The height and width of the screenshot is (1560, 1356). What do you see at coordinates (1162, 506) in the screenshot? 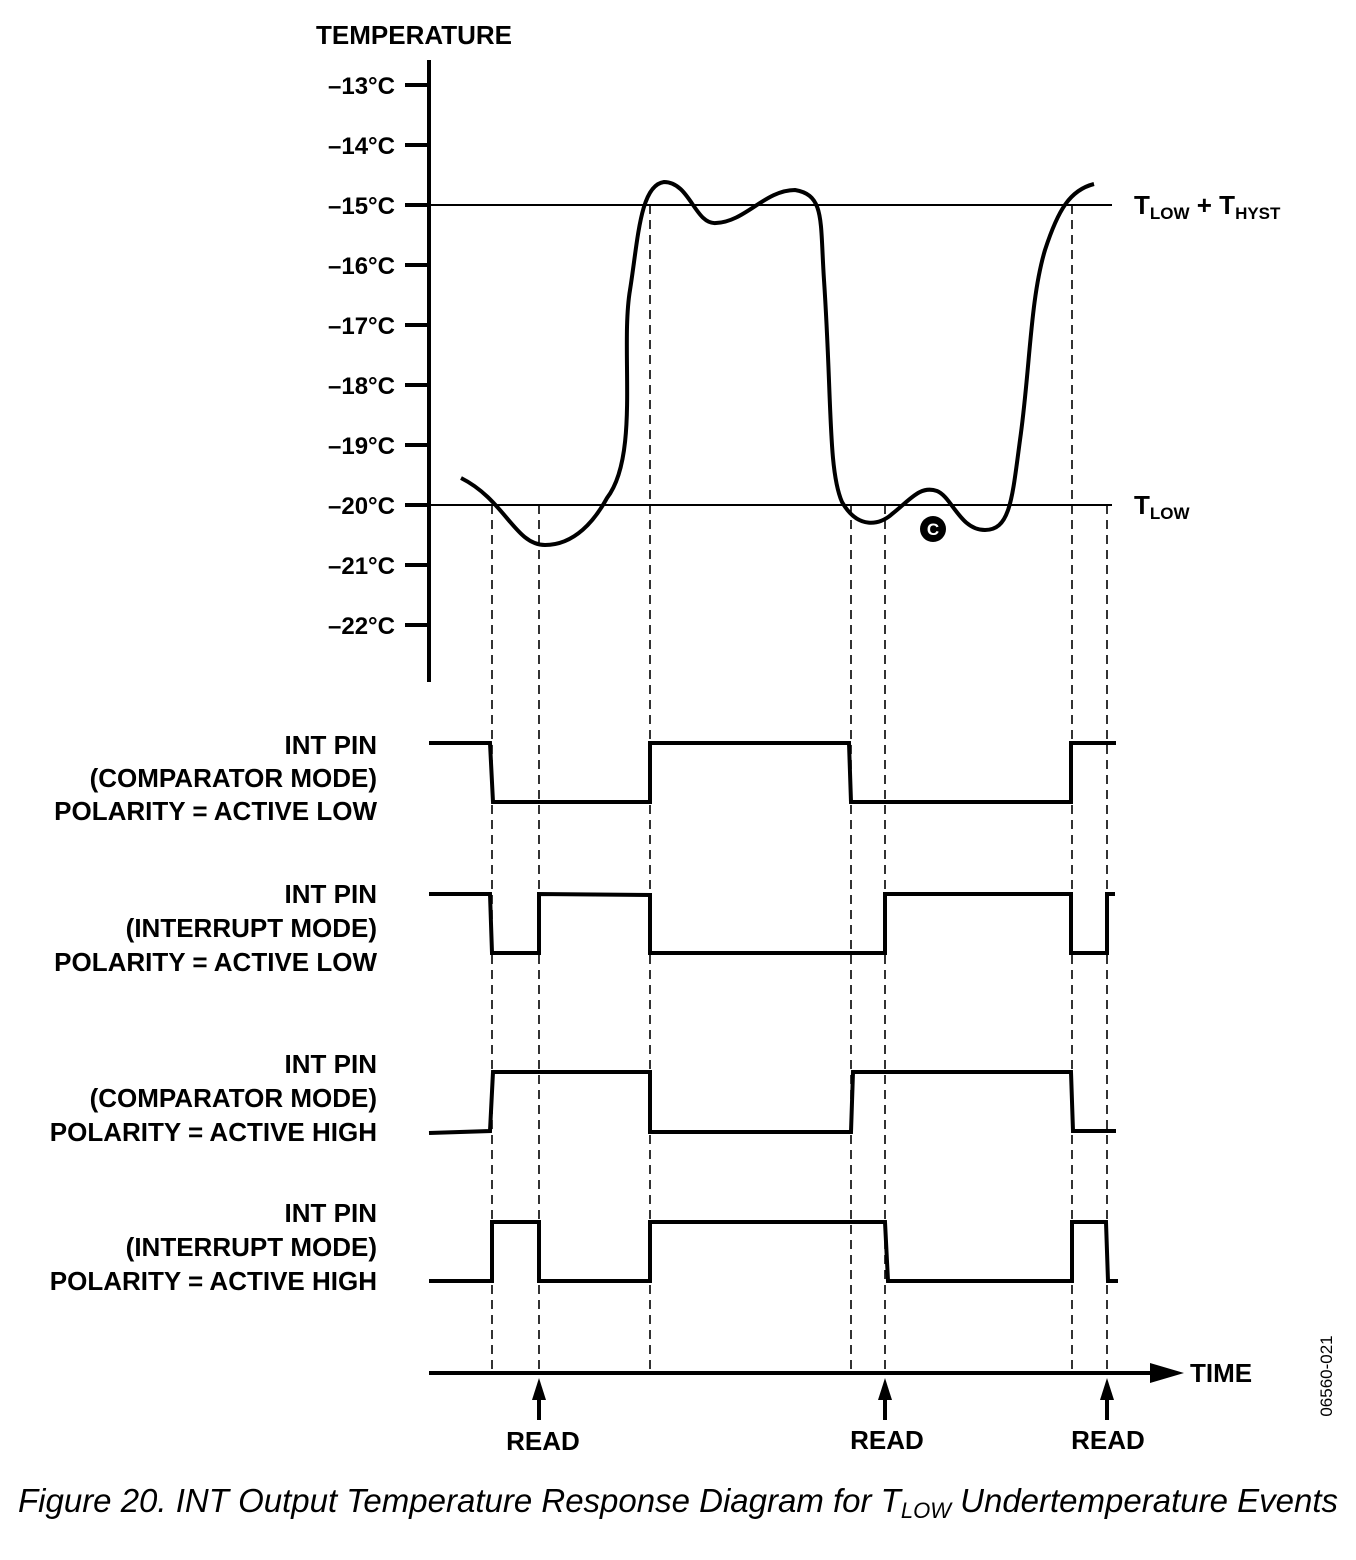
I see `lower-threshold-label: TLOW` at bounding box center [1162, 506].